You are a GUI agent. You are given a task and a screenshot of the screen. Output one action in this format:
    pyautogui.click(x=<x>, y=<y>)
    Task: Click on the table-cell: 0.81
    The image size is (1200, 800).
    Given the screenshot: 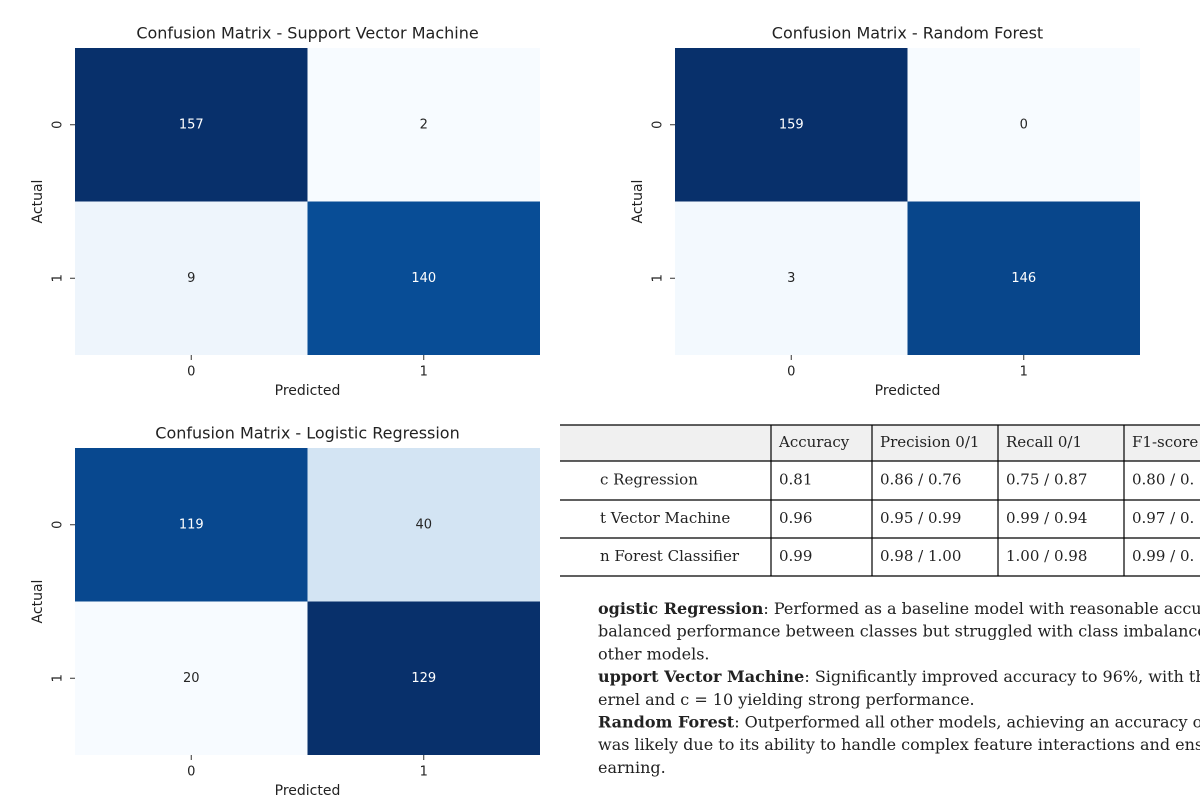 What is the action you would take?
    pyautogui.click(x=795, y=480)
    